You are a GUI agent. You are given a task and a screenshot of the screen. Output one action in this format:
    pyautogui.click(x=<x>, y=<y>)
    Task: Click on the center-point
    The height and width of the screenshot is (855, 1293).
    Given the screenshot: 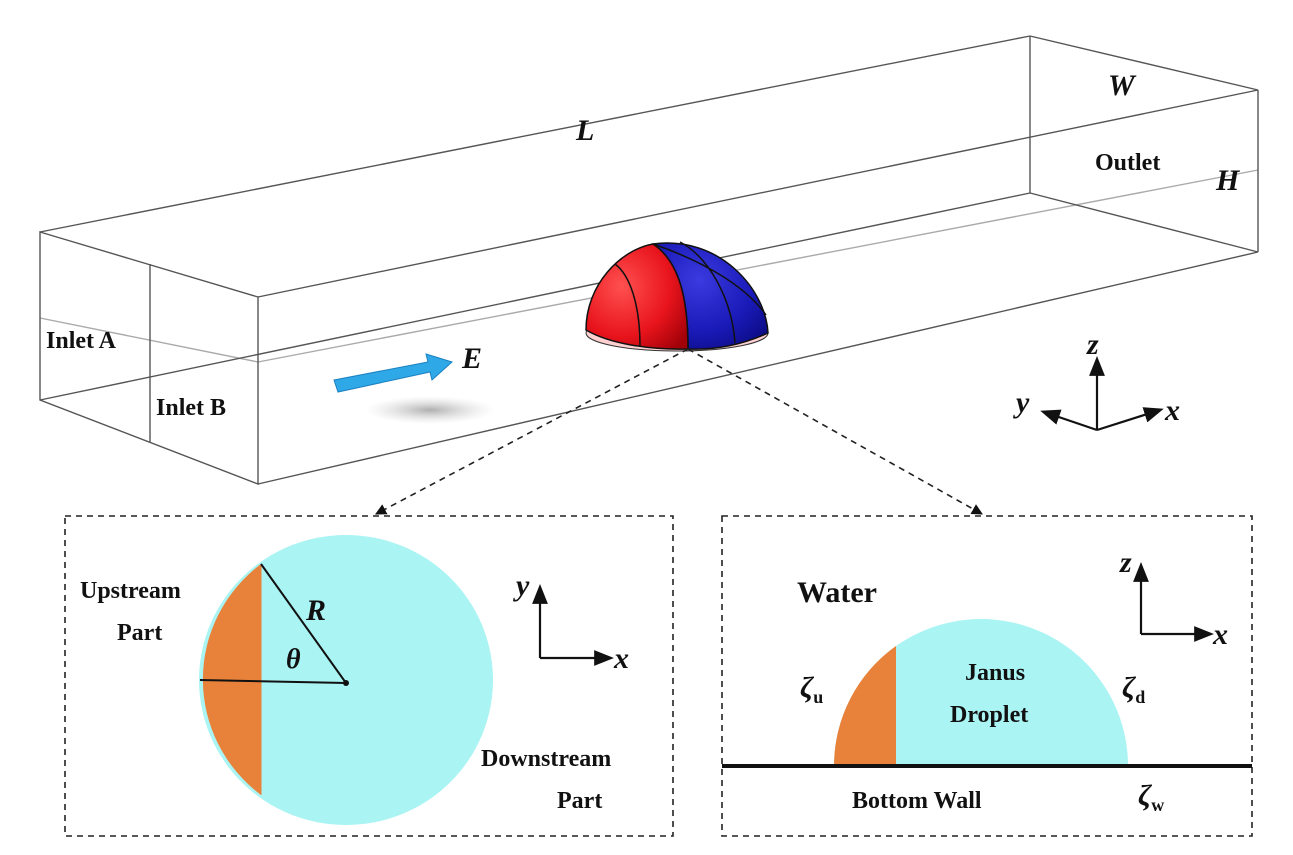 What is the action you would take?
    pyautogui.click(x=346, y=683)
    